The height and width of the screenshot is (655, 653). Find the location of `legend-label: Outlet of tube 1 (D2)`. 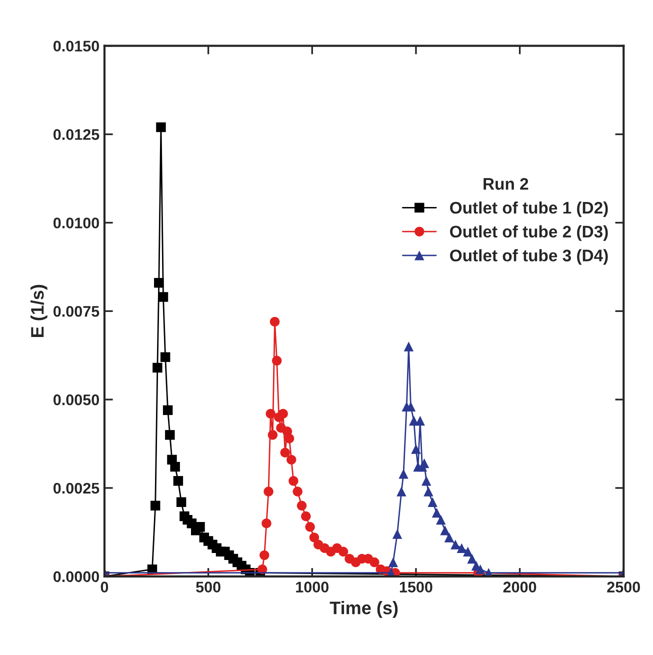

legend-label: Outlet of tube 1 (D2) is located at coordinates (529, 209).